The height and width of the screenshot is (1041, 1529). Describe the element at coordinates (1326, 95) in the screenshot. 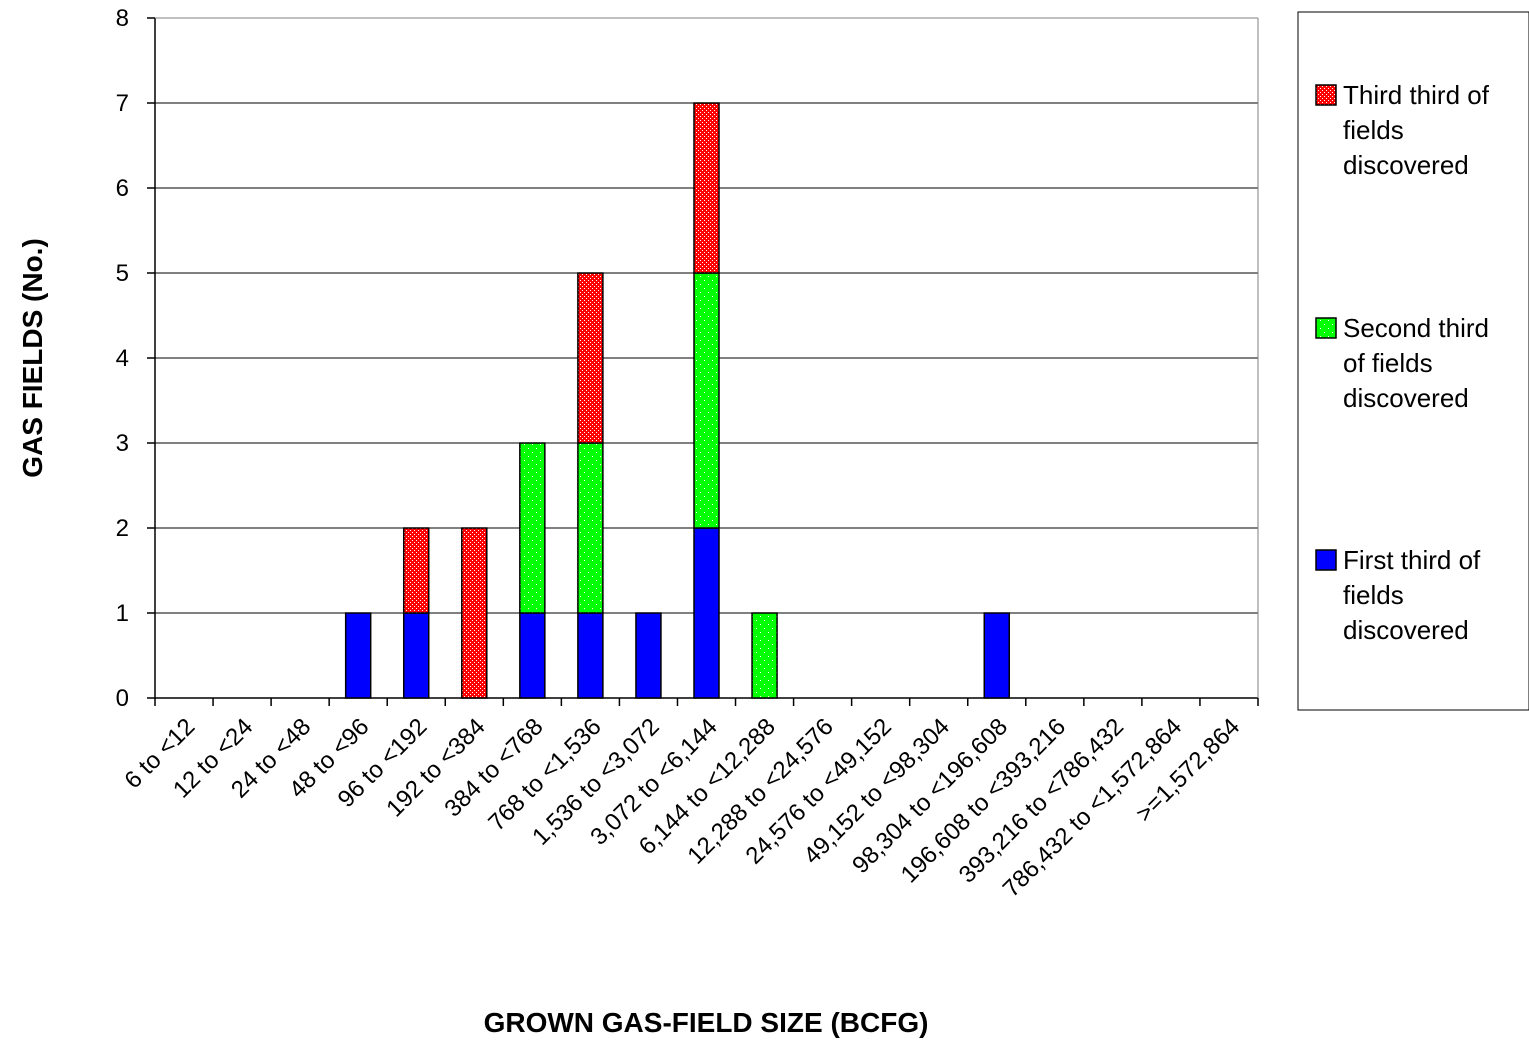

I see `legend-swatch-series3` at that location.